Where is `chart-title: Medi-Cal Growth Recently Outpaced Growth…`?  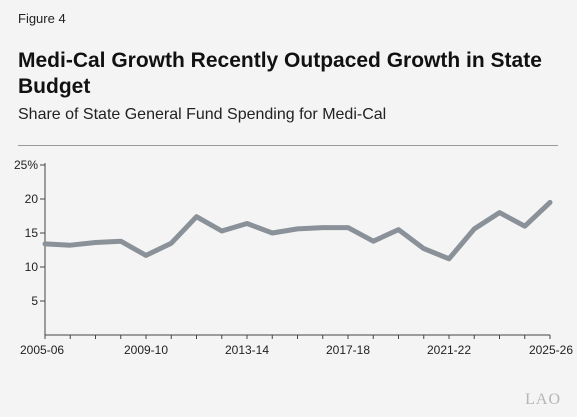
chart-title: Medi-Cal Growth Recently Outpaced Growth… is located at coordinates (280, 73).